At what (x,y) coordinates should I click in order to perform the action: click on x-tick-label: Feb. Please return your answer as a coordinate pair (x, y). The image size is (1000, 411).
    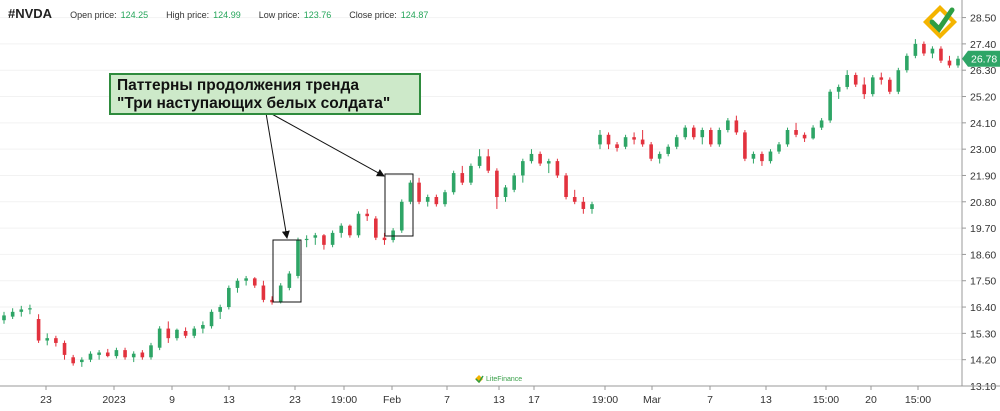
    Looking at the image, I should click on (392, 400).